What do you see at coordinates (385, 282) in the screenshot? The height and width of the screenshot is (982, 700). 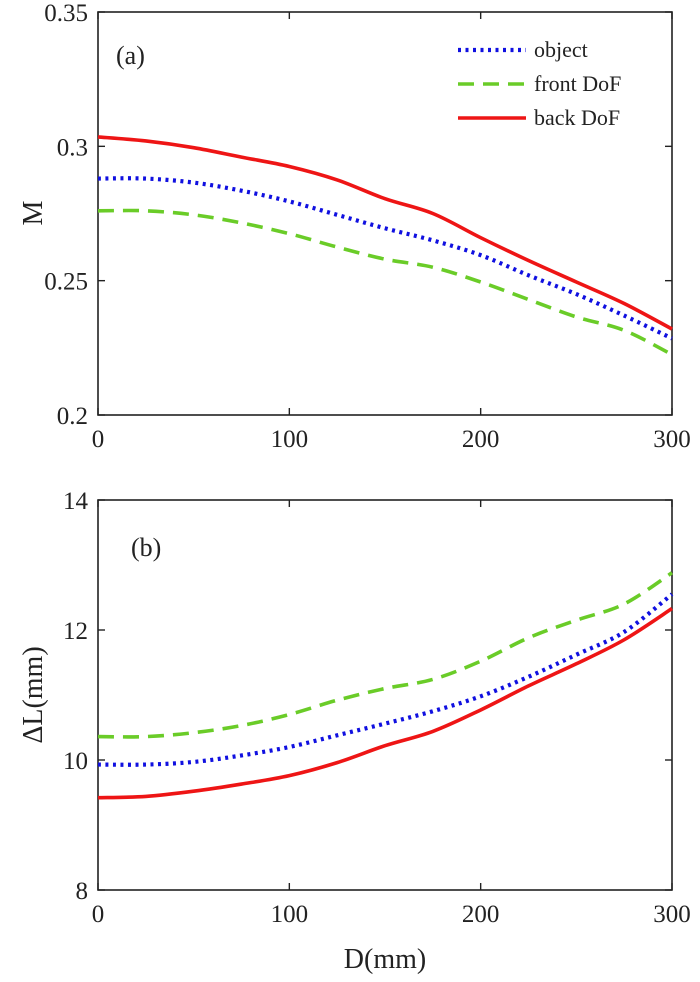 I see `panel-a-series-front-dof` at bounding box center [385, 282].